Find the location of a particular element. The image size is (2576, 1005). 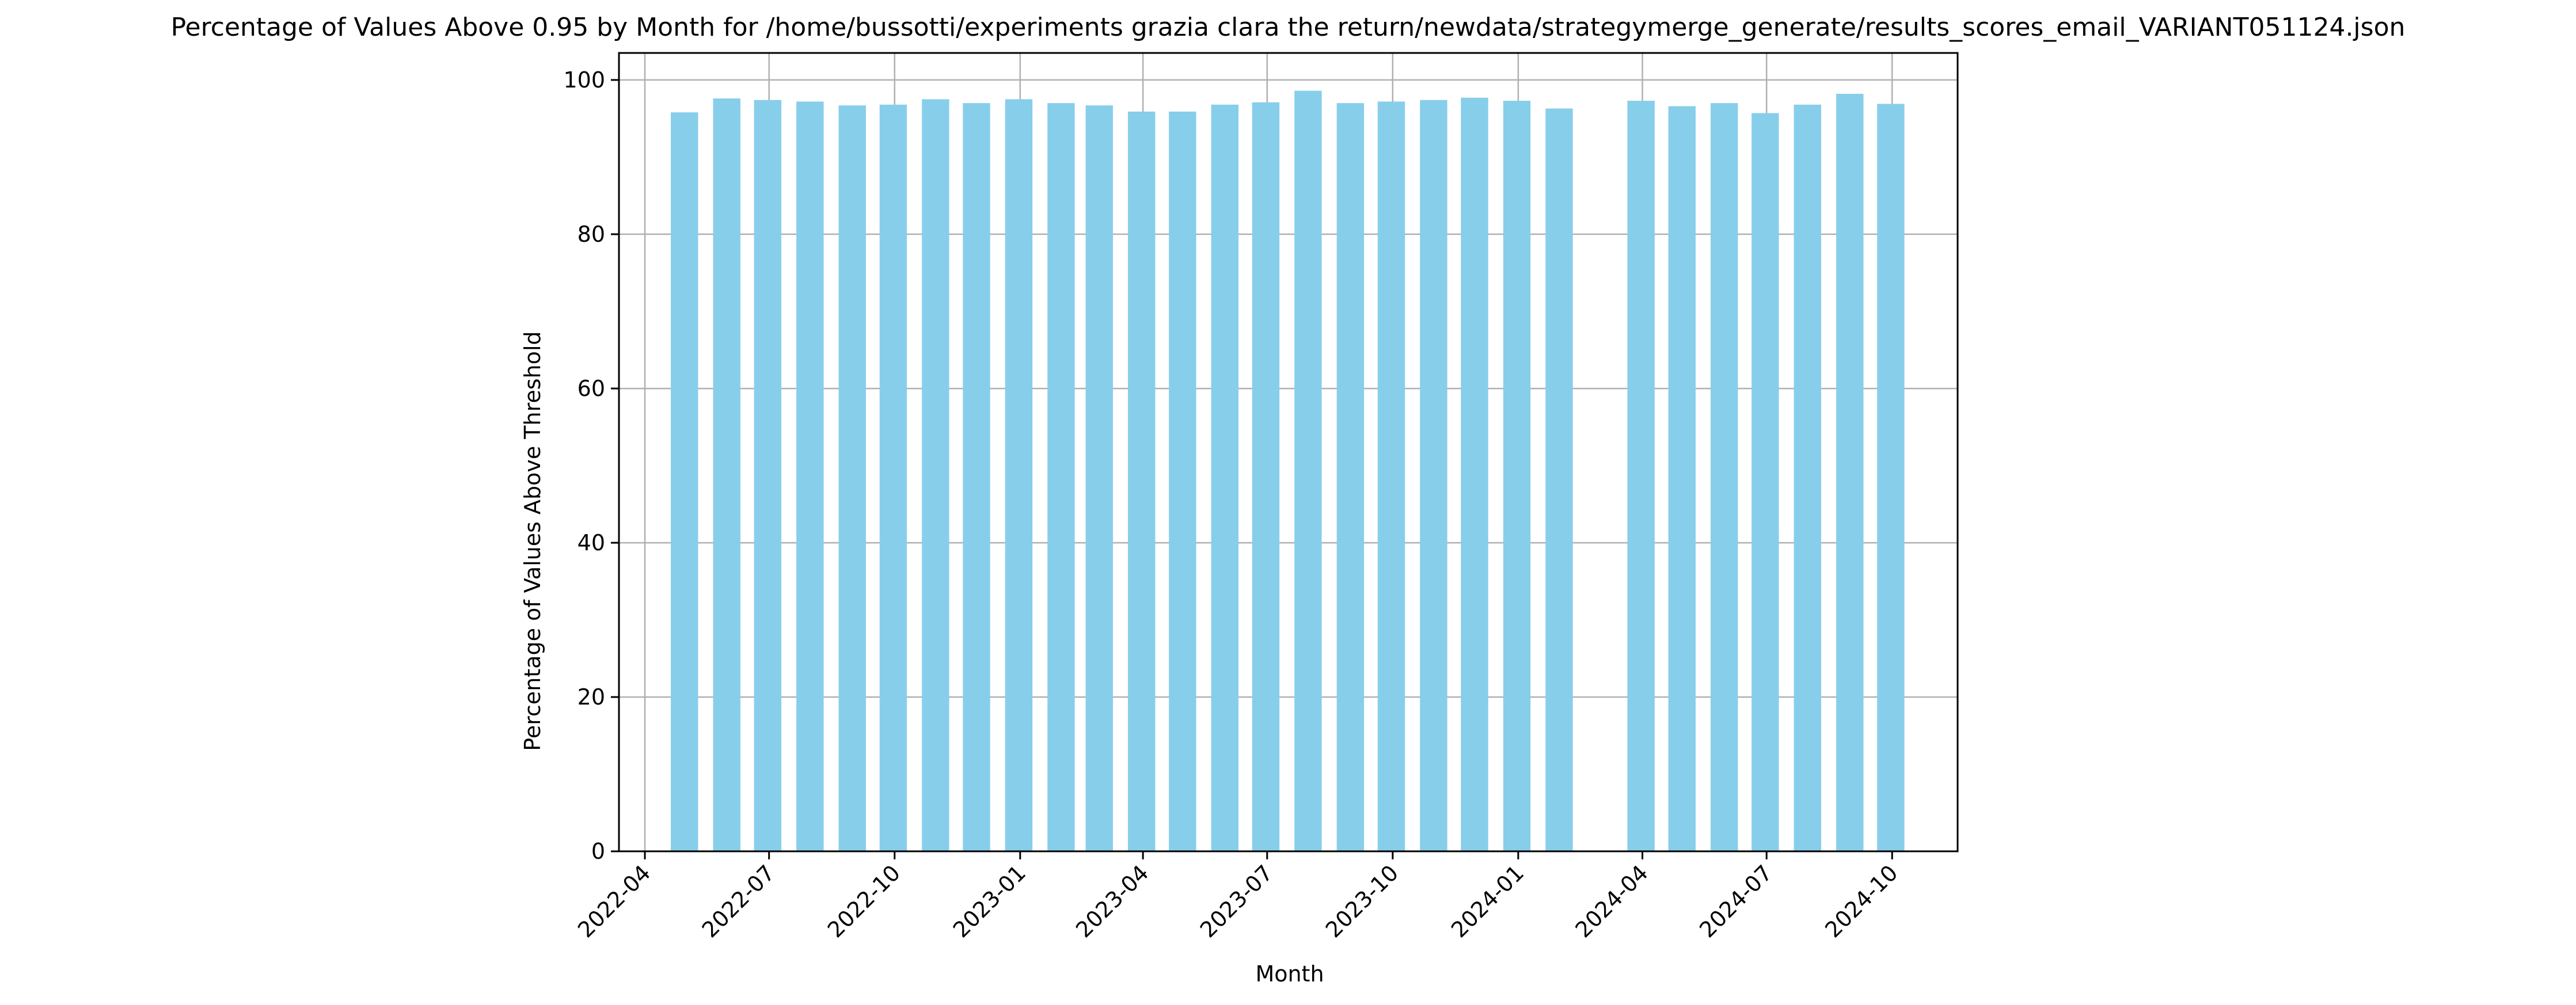

y-tick-label: 20 is located at coordinates (591, 697).